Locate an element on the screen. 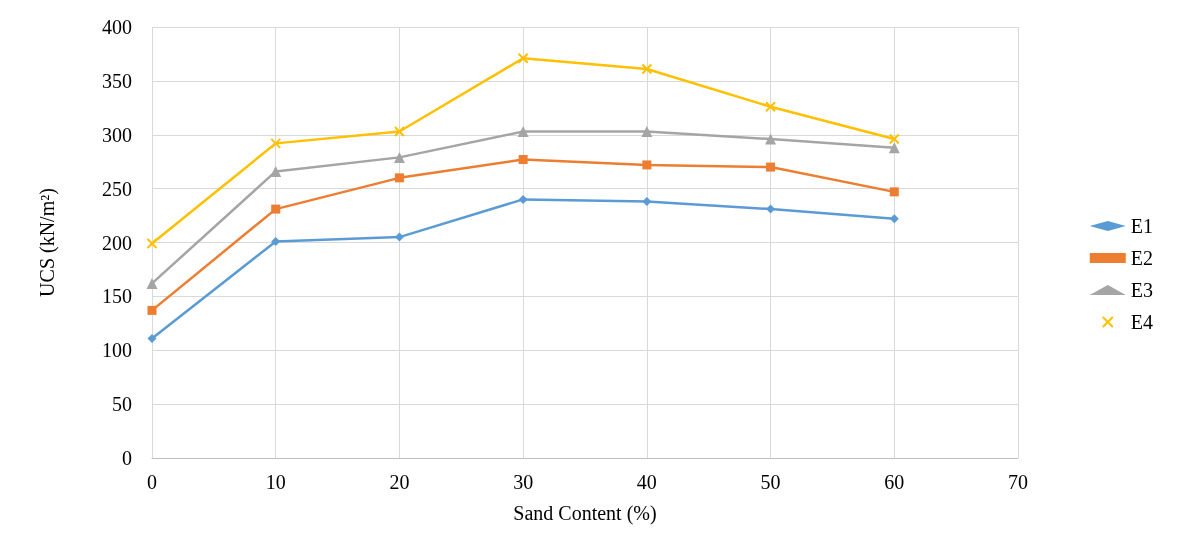  y-tick-label: 150 is located at coordinates (117, 296).